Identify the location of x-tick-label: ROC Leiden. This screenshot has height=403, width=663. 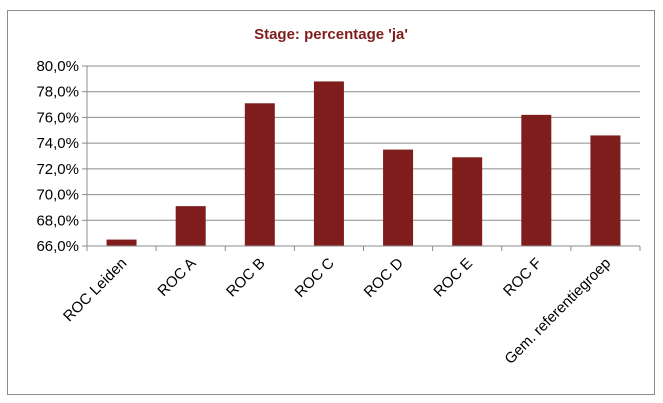
(95, 290).